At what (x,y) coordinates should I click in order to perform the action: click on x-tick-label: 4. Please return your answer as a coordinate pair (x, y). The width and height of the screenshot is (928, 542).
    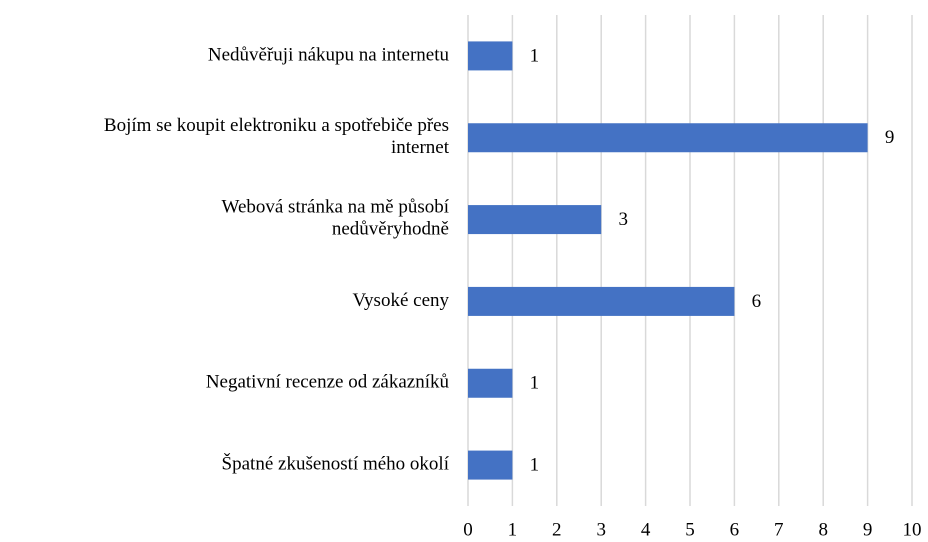
    Looking at the image, I should click on (646, 529).